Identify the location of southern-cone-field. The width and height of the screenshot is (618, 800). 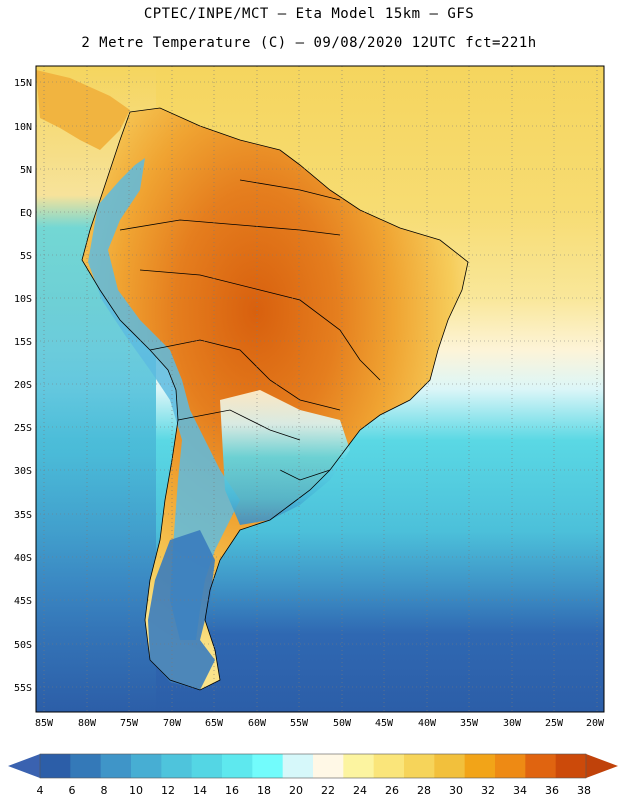
(285, 457).